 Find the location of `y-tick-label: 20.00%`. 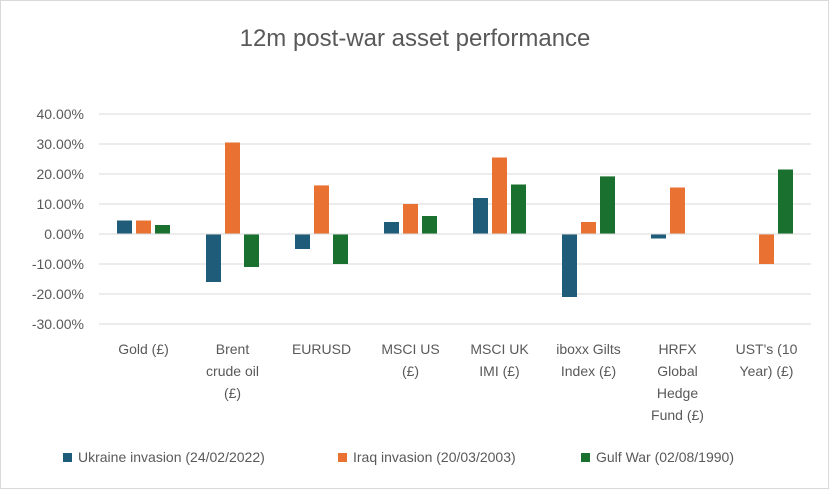

y-tick-label: 20.00% is located at coordinates (60, 174).